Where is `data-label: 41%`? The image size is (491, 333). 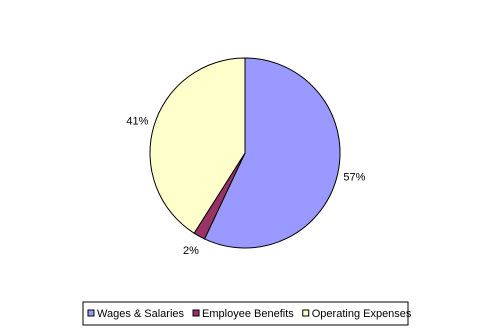
data-label: 41% is located at coordinates (137, 122).